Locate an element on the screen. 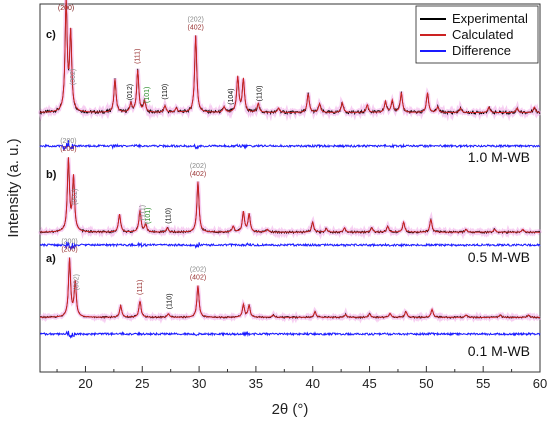  panel-1-difference-line is located at coordinates (290, 245).